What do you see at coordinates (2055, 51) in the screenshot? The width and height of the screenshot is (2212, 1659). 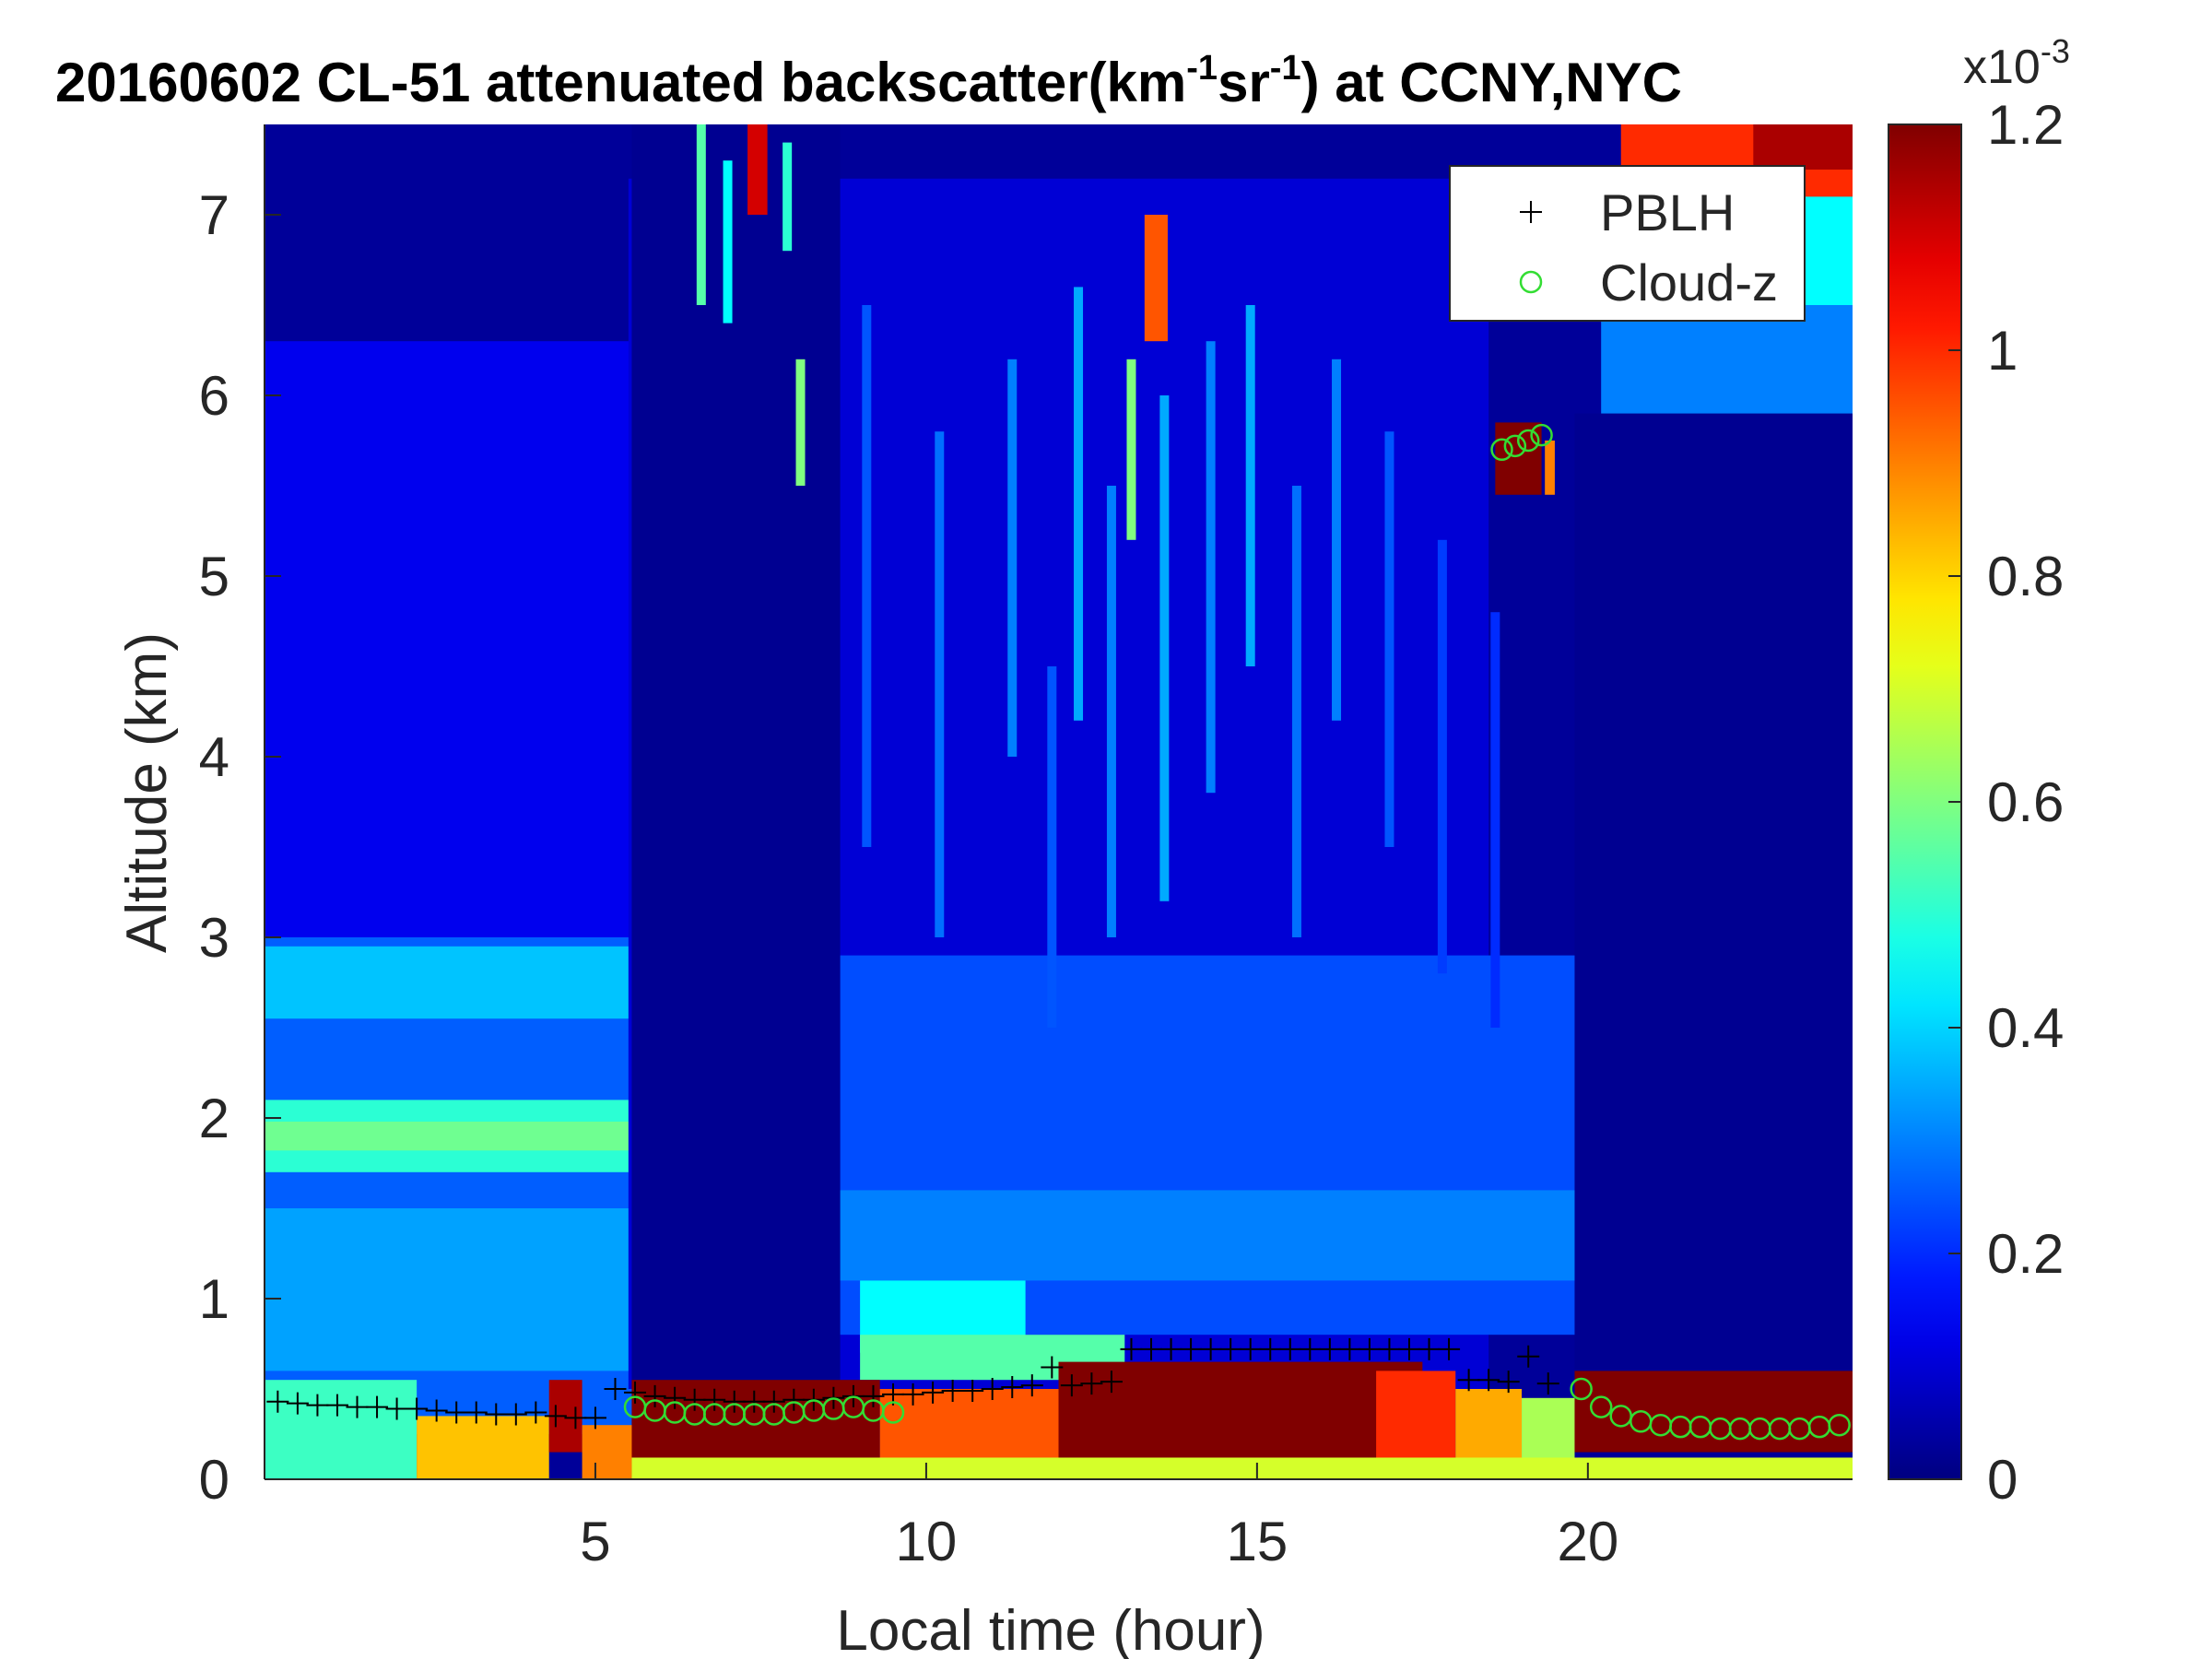 I see `colorbar-exponent-power: -3` at bounding box center [2055, 51].